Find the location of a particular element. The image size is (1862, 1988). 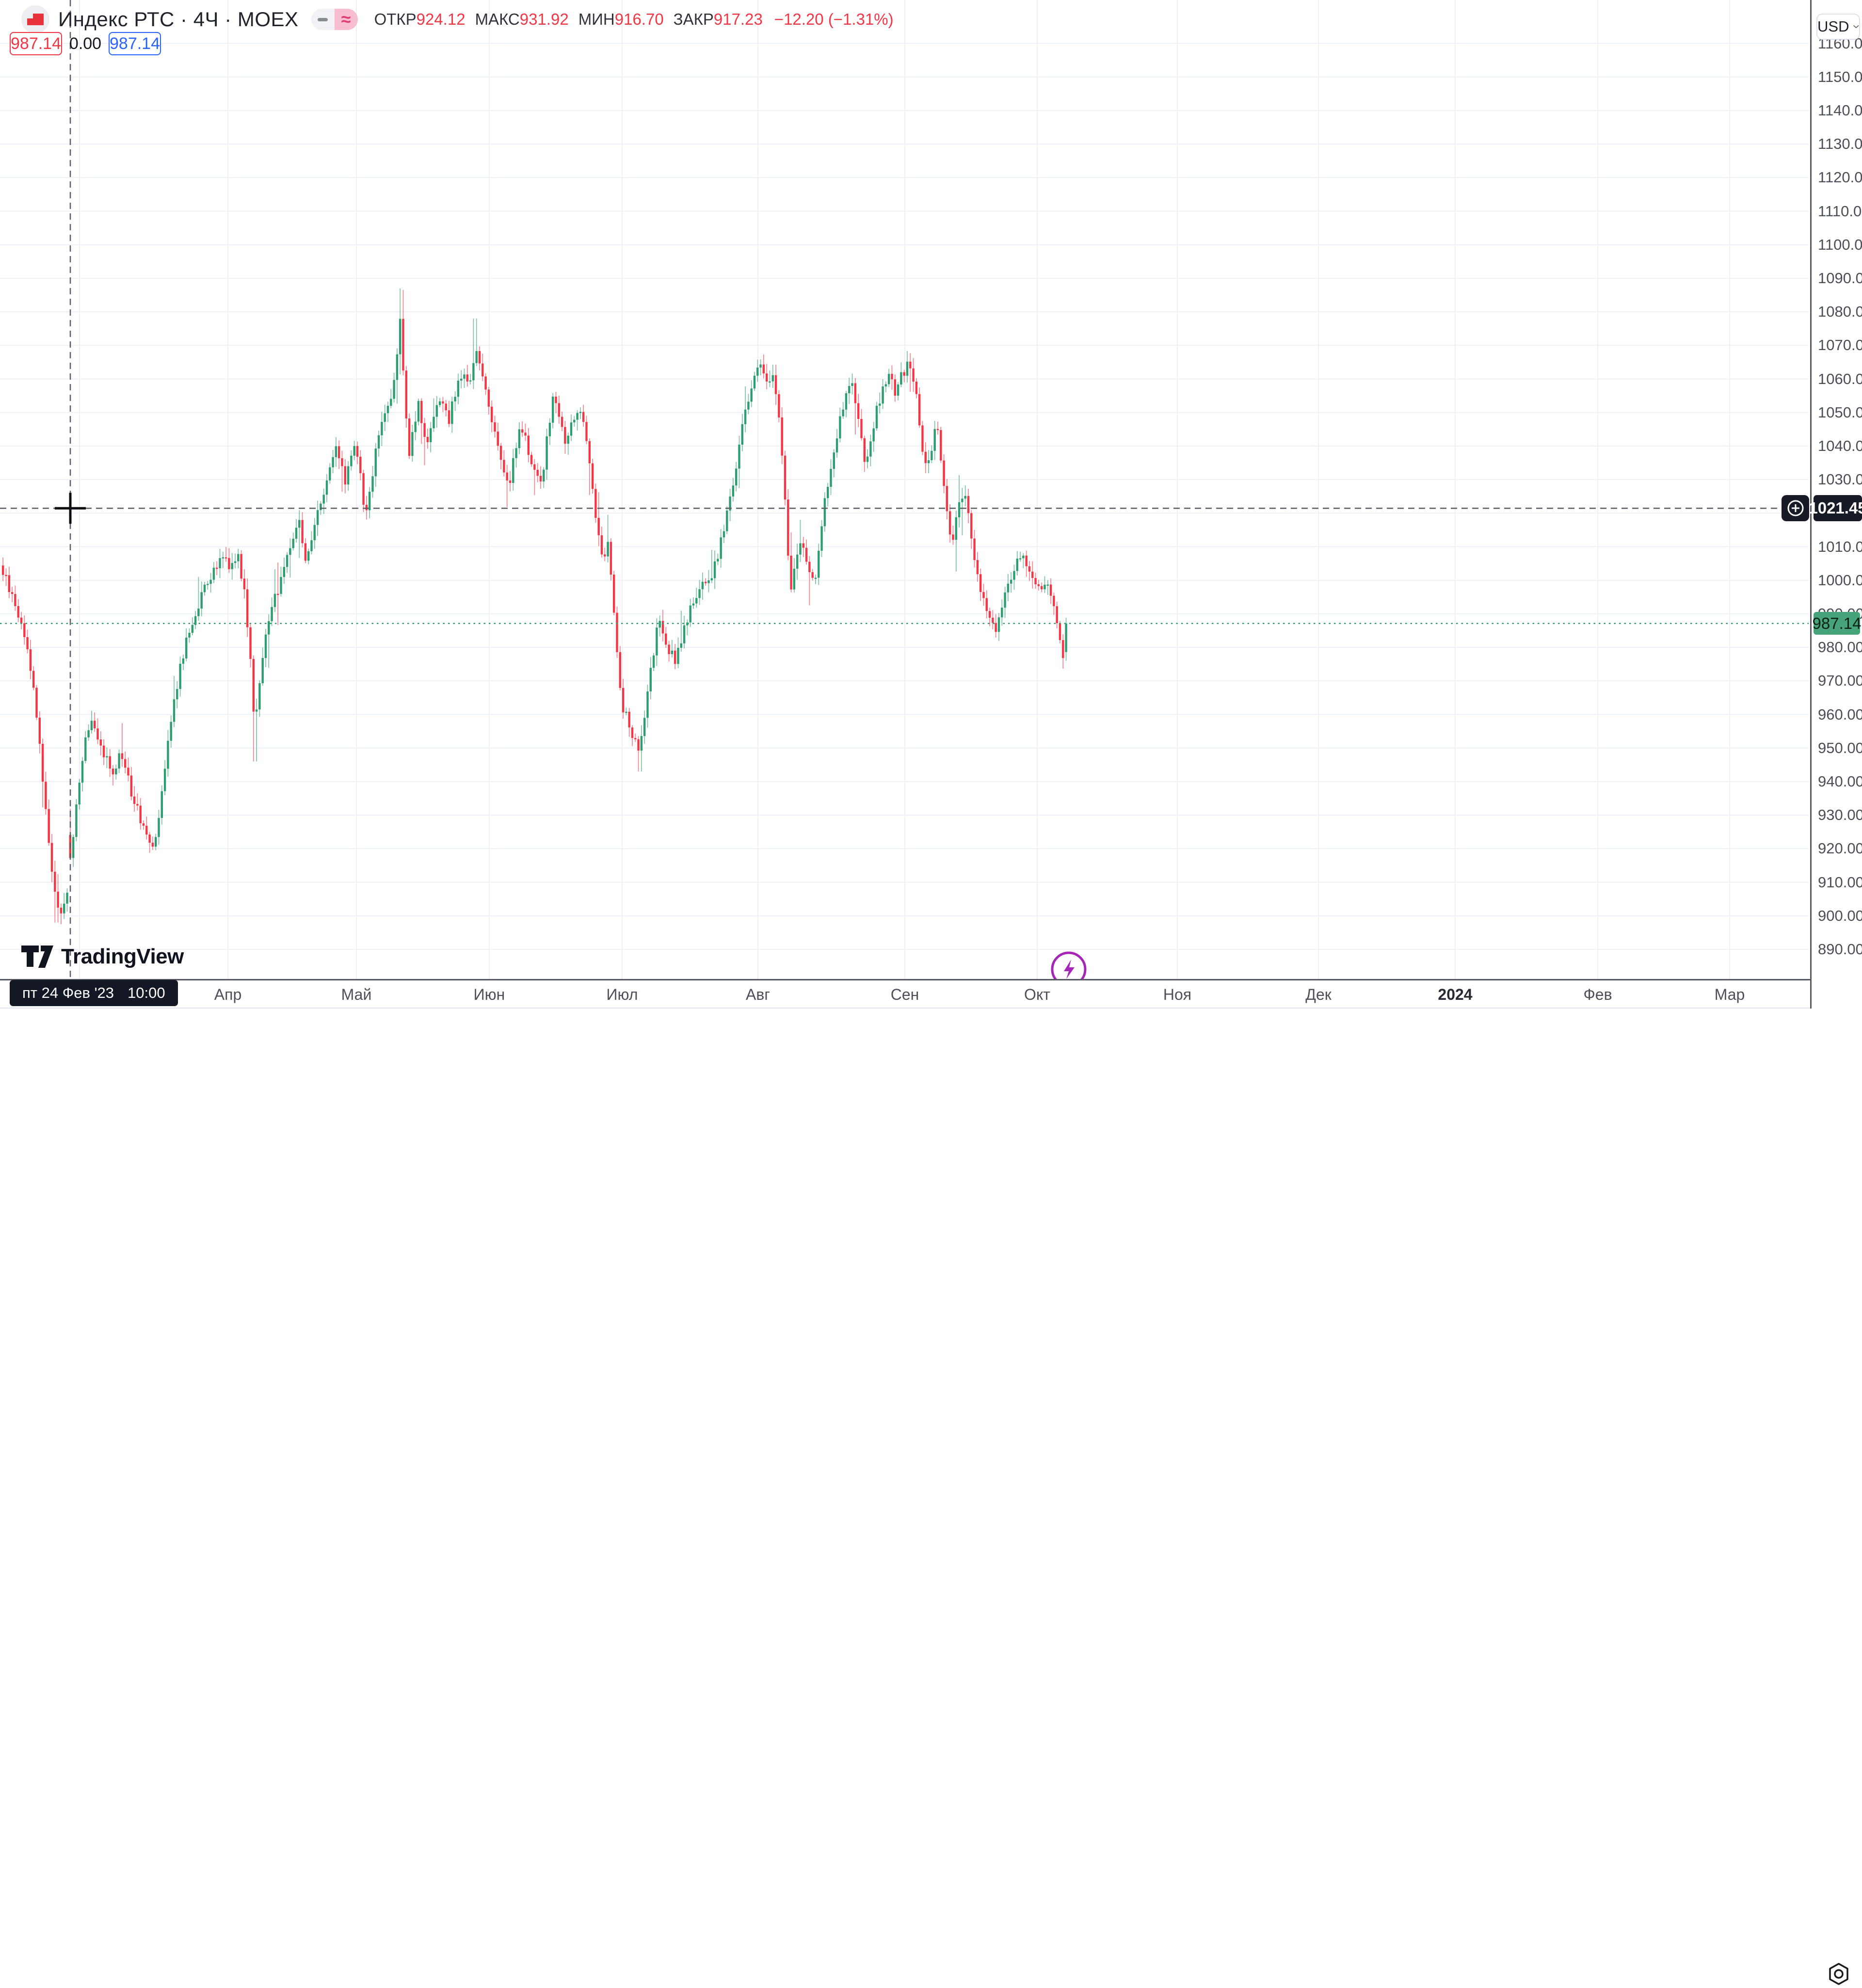

time-axis-settings-button is located at coordinates (1839, 1975).